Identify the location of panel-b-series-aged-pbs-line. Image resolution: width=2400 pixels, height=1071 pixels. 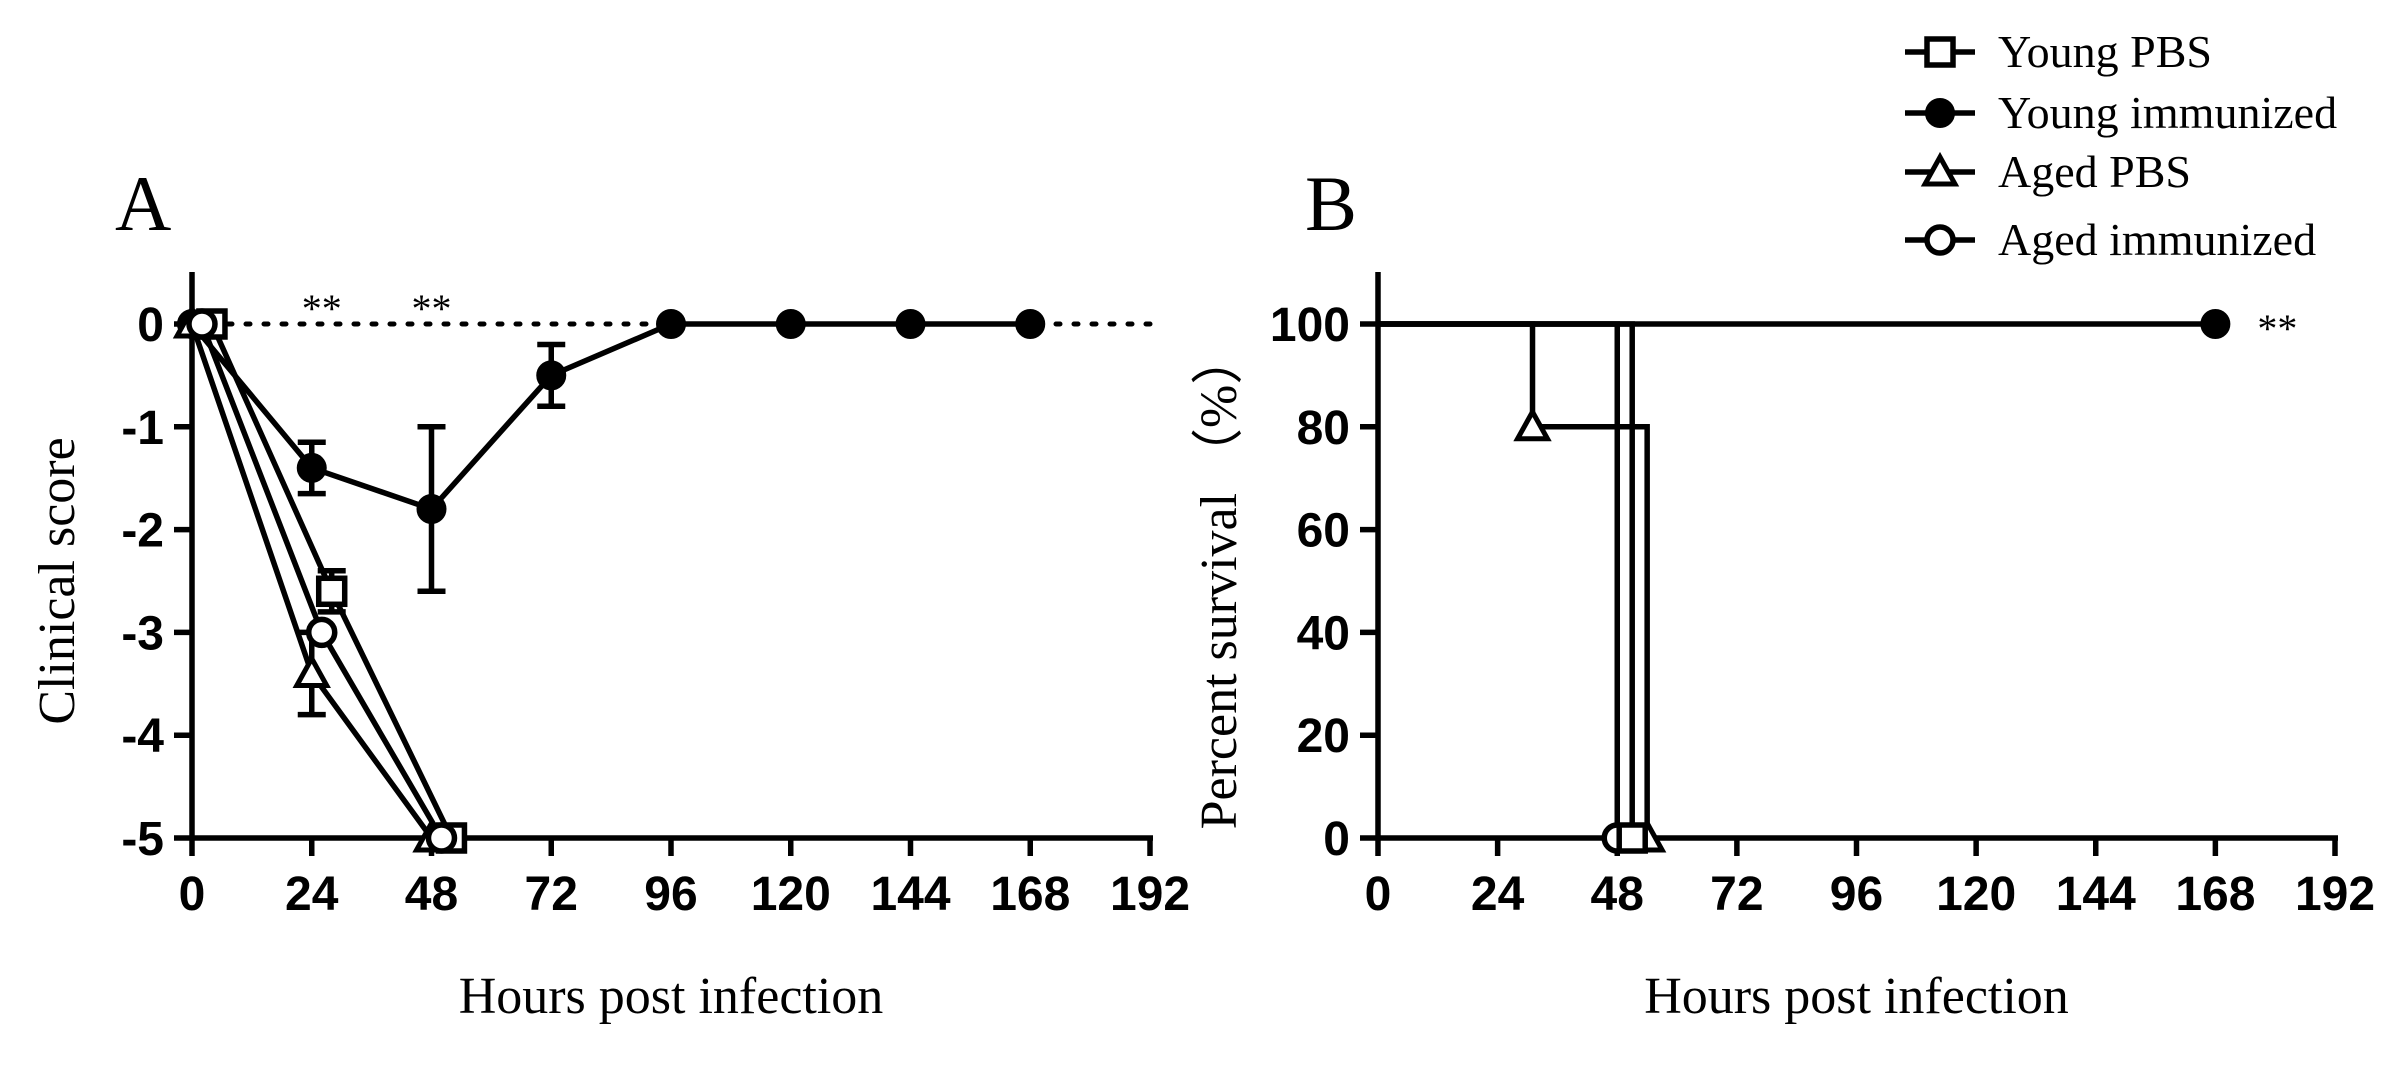
(1514, 579).